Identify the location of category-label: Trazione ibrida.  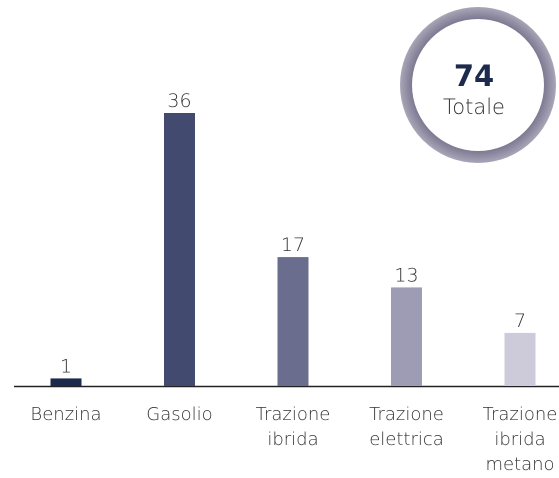
(293, 427).